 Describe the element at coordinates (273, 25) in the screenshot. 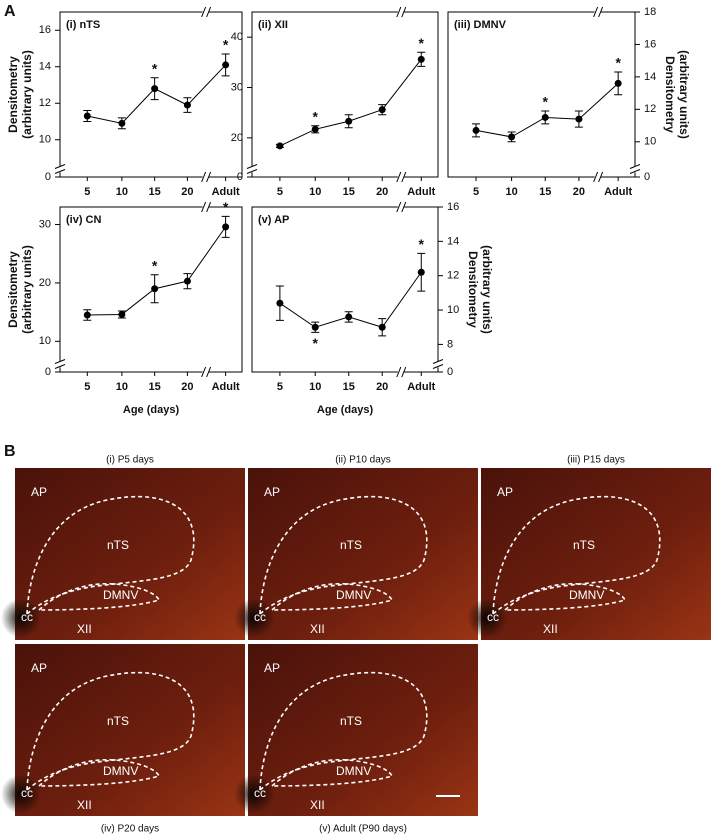

I see `chart-title: (ii) XII` at that location.